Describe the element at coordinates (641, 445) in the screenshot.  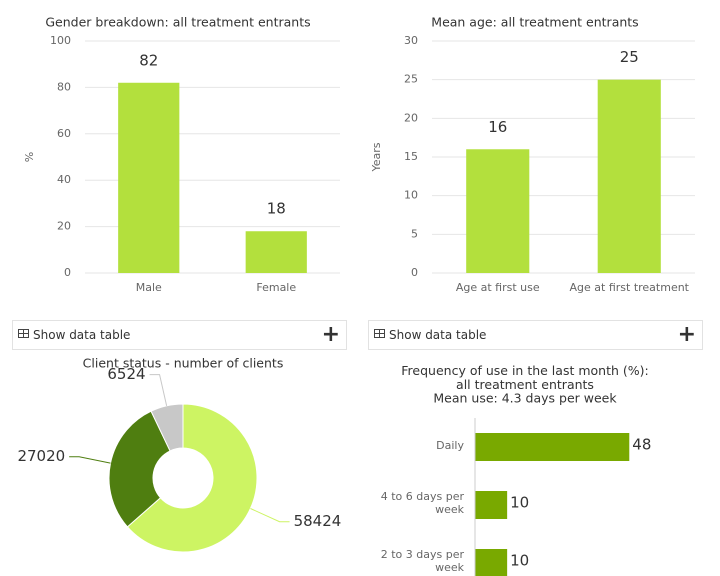
I see `data-label: 48` at that location.